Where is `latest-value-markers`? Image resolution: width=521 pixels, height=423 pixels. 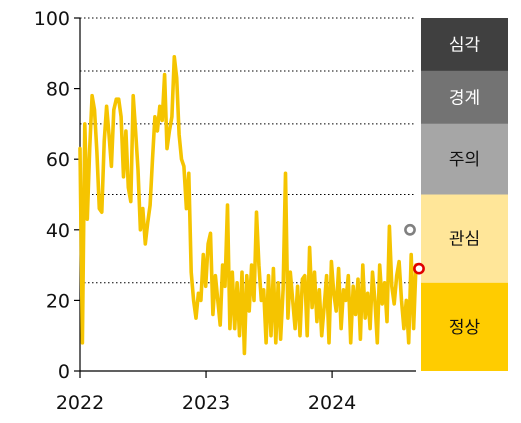
latest-value-markers is located at coordinates (414, 249).